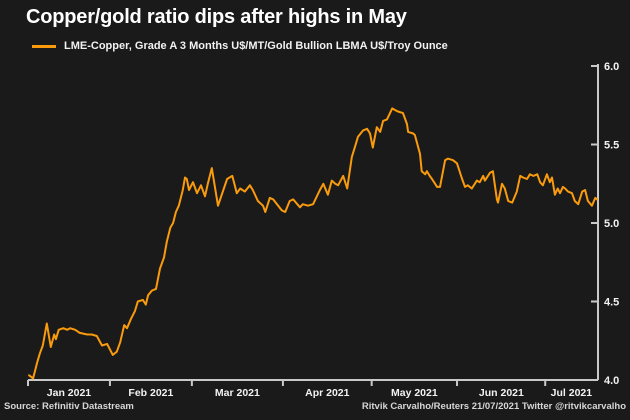 This screenshot has height=420, width=630. I want to click on y-tick-label: 6.0, so click(611, 67).